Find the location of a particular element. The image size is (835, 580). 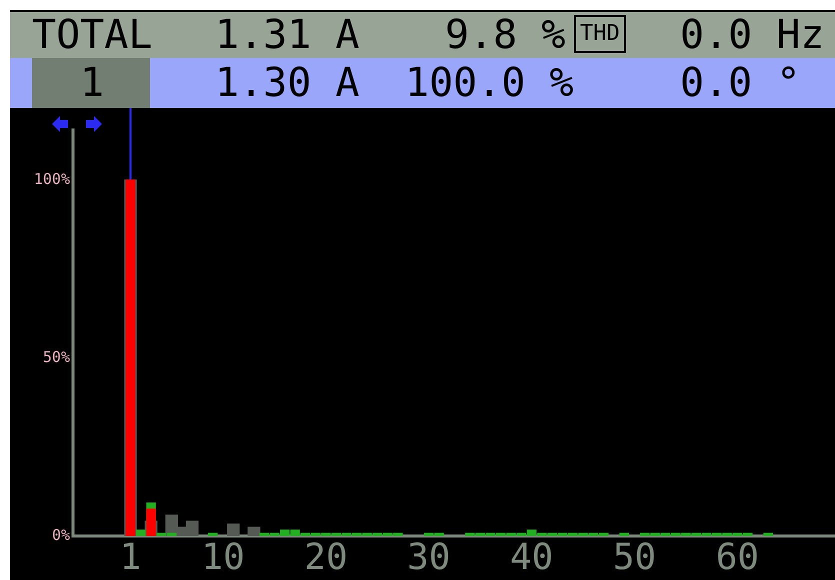

y-tick-label: 0% is located at coordinates (61, 535).